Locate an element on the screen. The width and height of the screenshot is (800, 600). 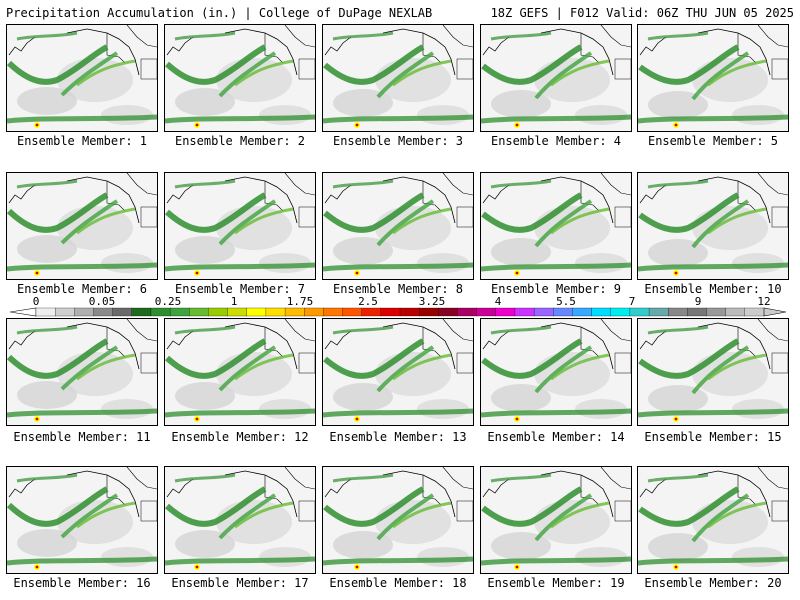
precip-colorbar is located at coordinates (398, 312).